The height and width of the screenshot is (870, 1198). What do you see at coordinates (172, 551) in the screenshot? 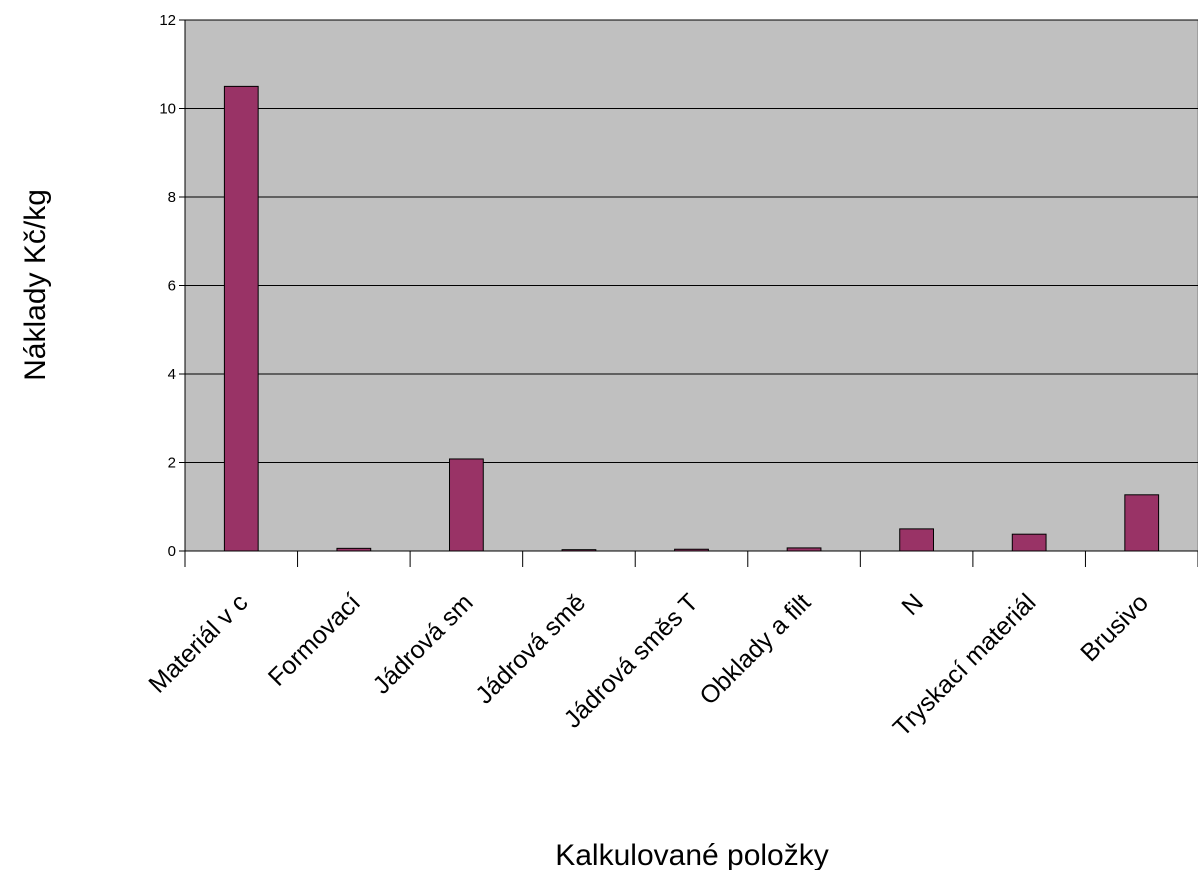
I see `y-tick-label: 0` at bounding box center [172, 551].